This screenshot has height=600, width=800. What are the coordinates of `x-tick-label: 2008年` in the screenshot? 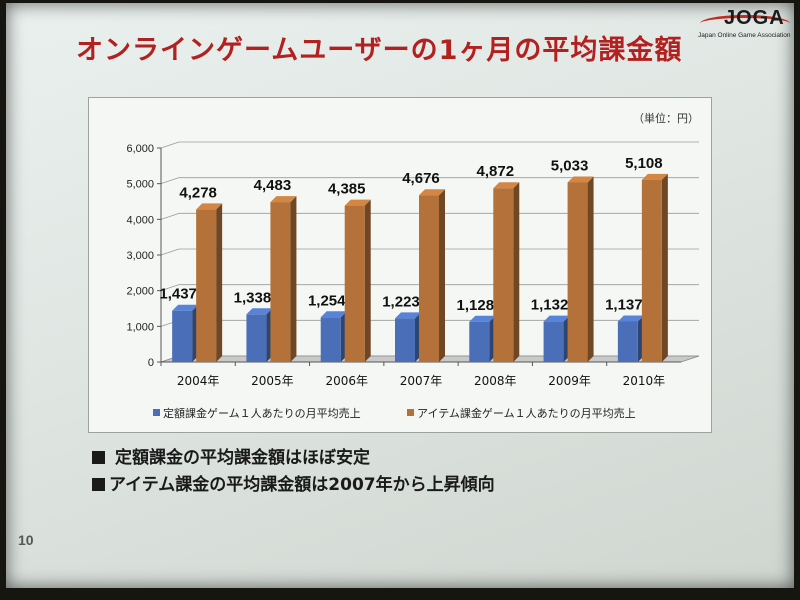 It's located at (495, 381).